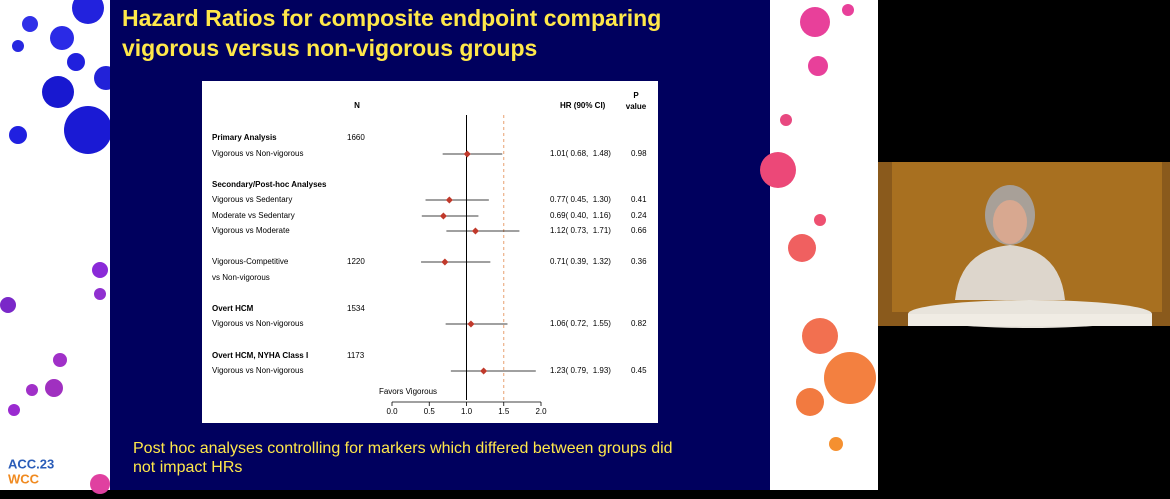 Image resolution: width=1170 pixels, height=499 pixels. What do you see at coordinates (253, 215) in the screenshot?
I see `row-label: Moderate vs Sedentary` at bounding box center [253, 215].